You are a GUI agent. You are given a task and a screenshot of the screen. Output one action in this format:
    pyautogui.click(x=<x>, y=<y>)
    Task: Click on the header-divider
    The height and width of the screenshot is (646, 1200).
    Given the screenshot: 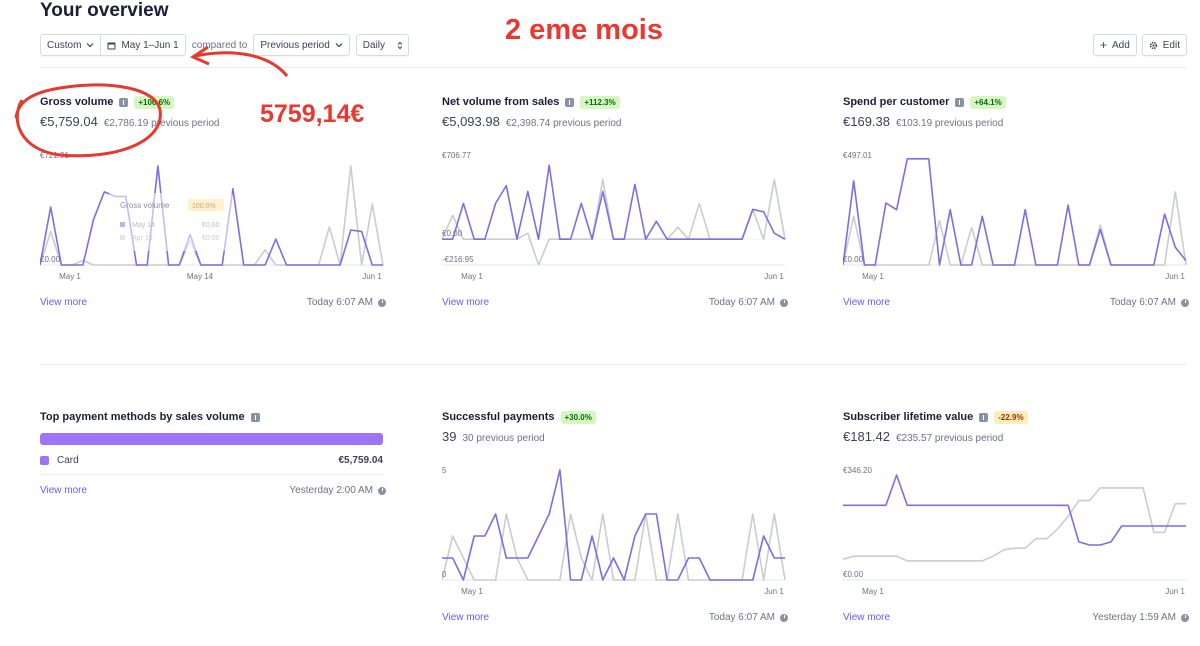 What is the action you would take?
    pyautogui.click(x=613, y=67)
    